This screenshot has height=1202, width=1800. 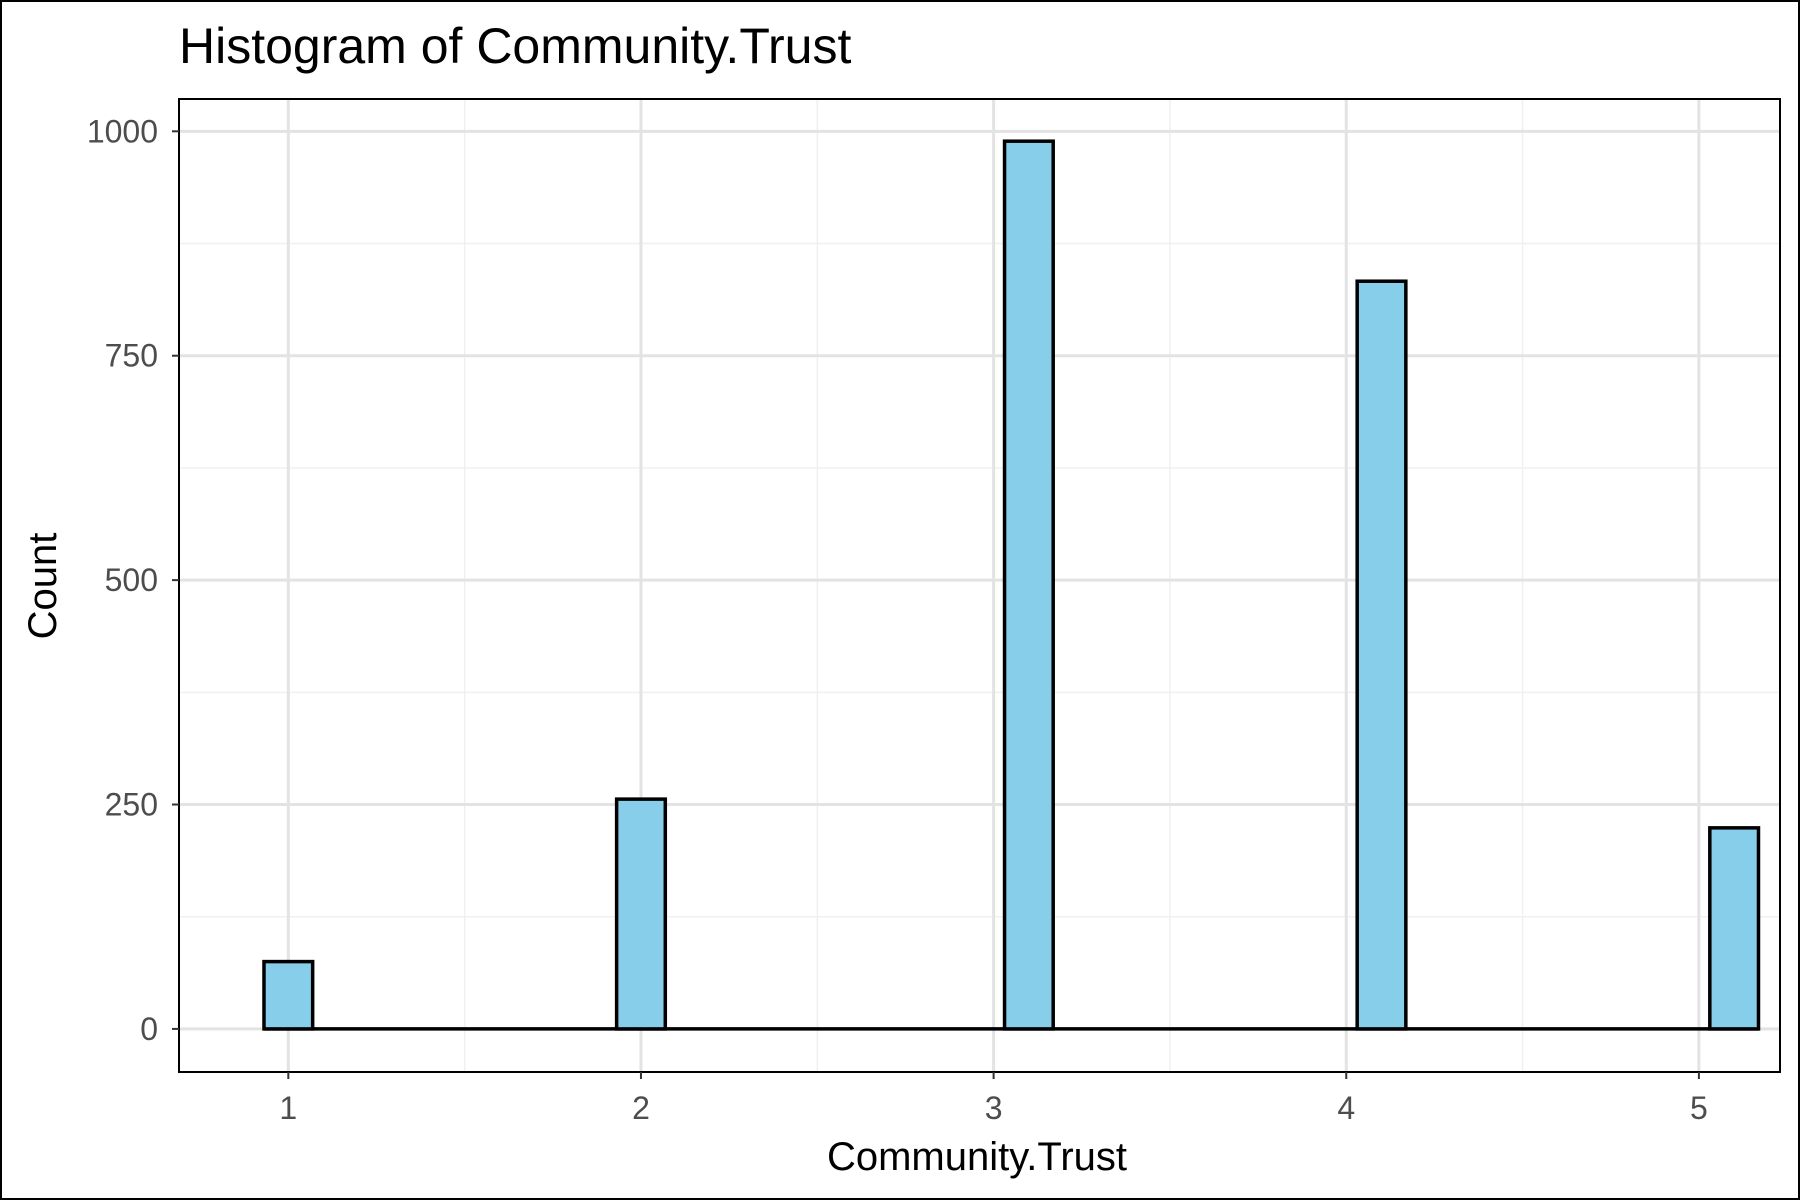 I want to click on y-tick-label: 750, so click(x=131, y=356).